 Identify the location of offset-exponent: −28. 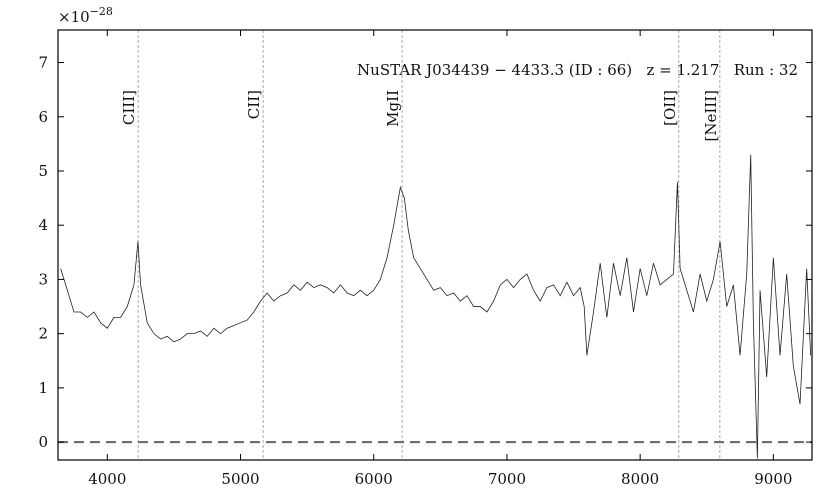
(101, 11).